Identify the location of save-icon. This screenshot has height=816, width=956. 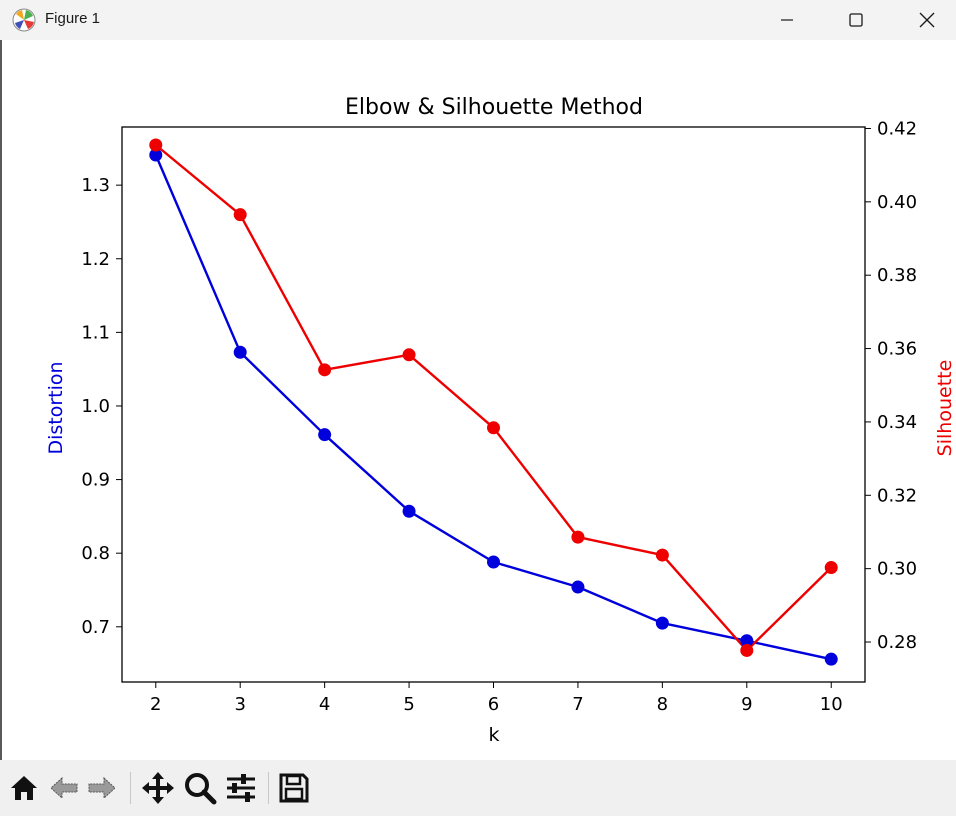
(294, 788).